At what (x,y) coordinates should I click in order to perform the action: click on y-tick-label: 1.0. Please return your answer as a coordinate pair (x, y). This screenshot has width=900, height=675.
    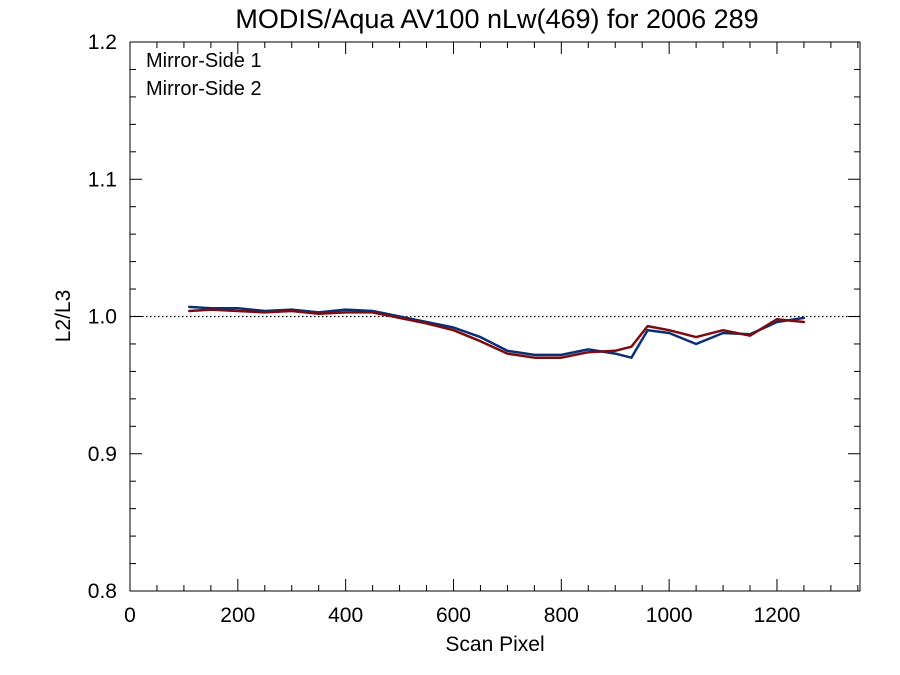
    Looking at the image, I should click on (102, 317).